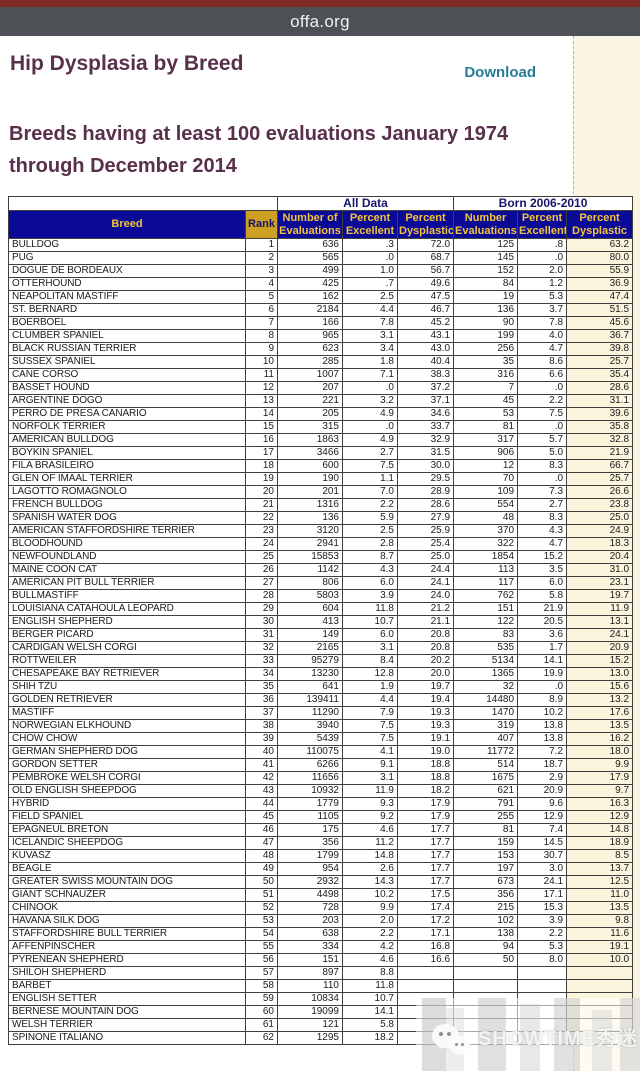 The width and height of the screenshot is (640, 1071). I want to click on breed-cell: BEAGLE, so click(127, 869).